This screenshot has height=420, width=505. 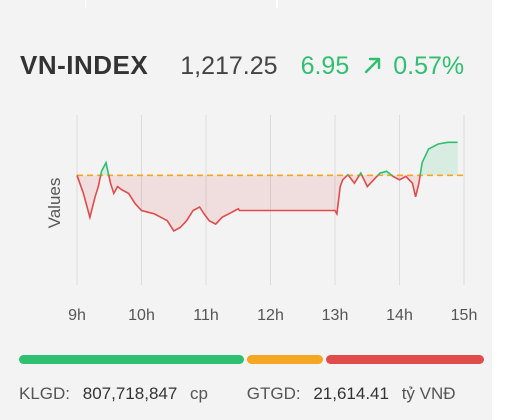 What do you see at coordinates (54, 203) in the screenshot?
I see `y-axis-label: Values` at bounding box center [54, 203].